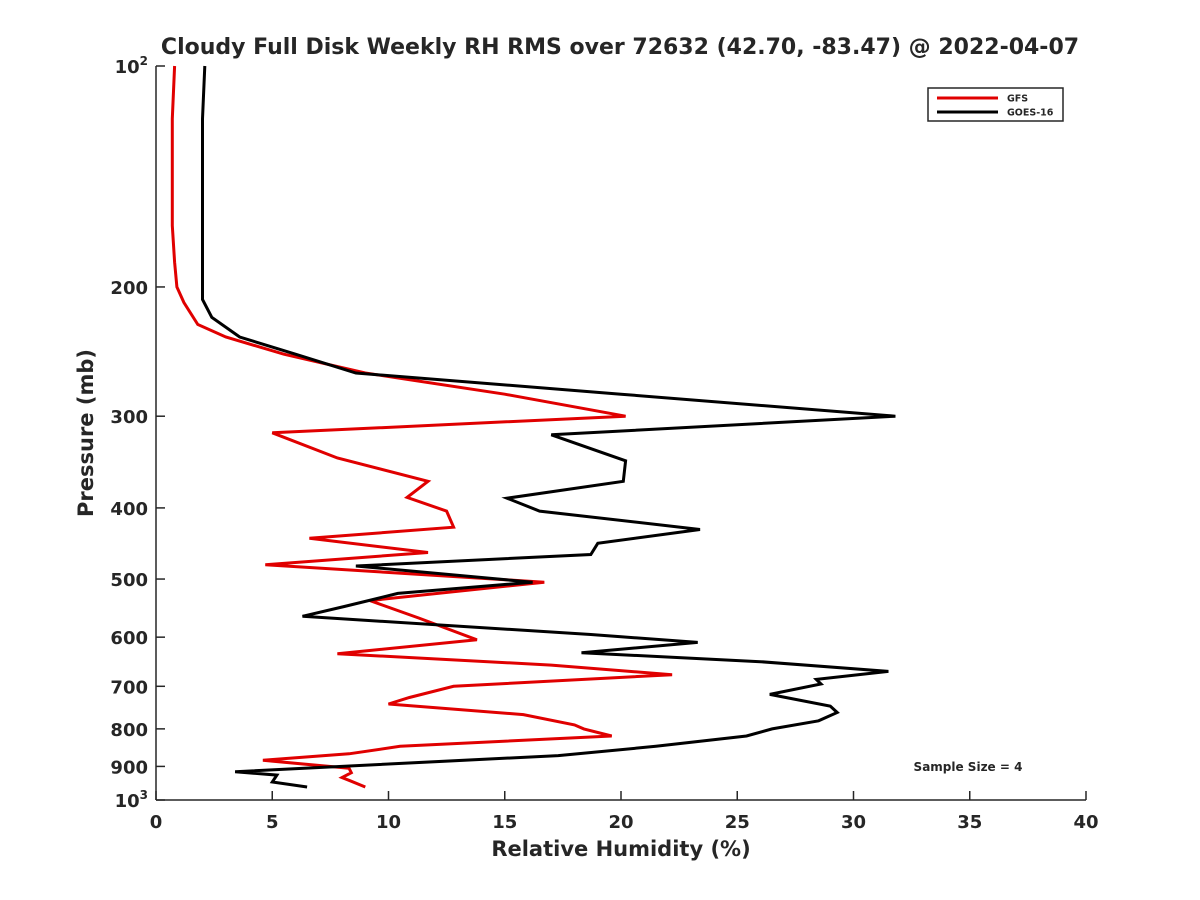 Image resolution: width=1200 pixels, height=900 pixels. I want to click on y-tick-label: 400, so click(129, 509).